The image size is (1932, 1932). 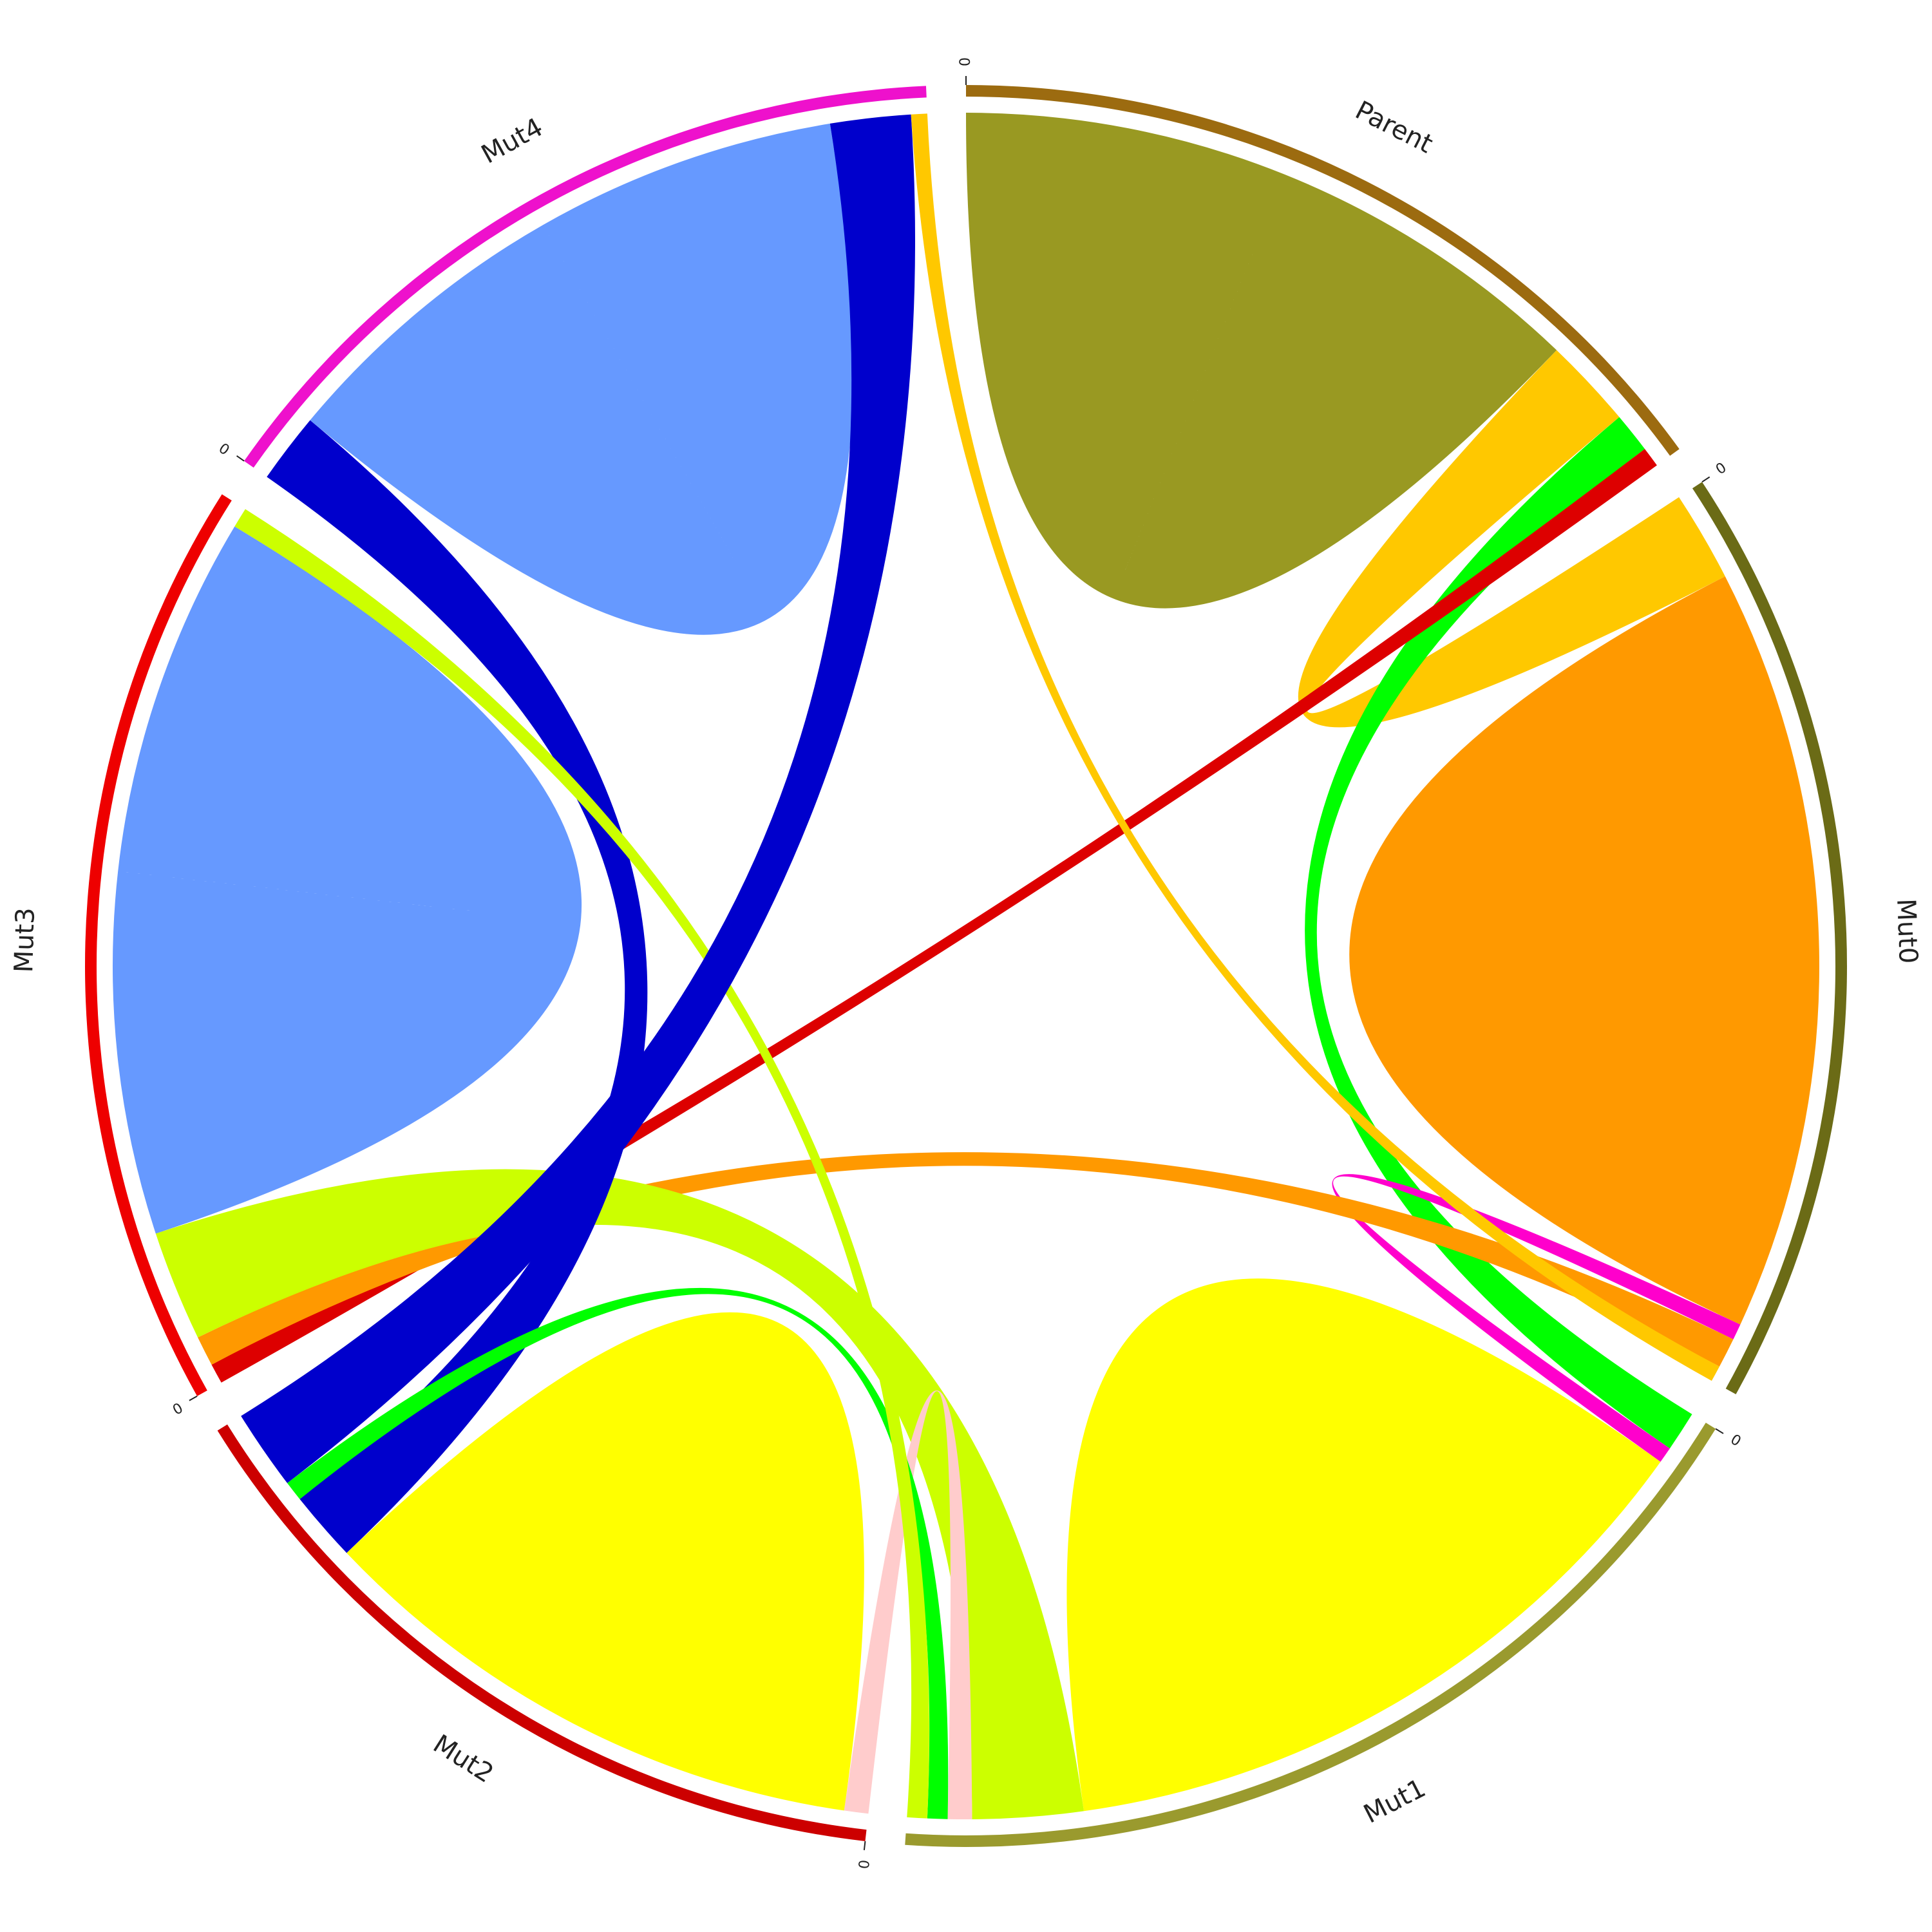 I want to click on sector-label-mut2: Mut2, so click(x=463, y=1759).